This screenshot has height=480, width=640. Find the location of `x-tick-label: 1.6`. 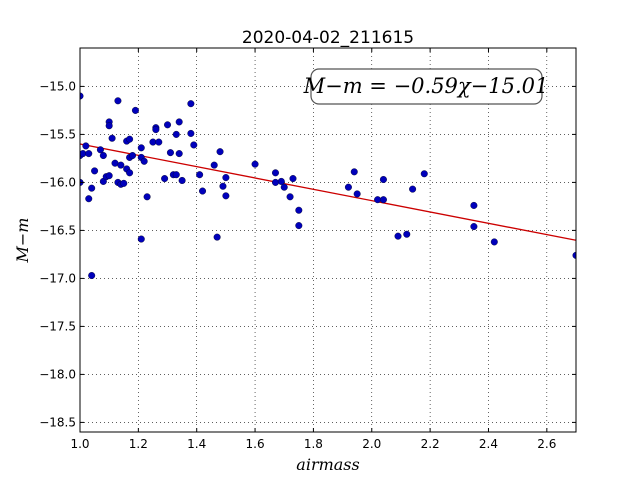

x-tick-label: 1.6 is located at coordinates (255, 444).